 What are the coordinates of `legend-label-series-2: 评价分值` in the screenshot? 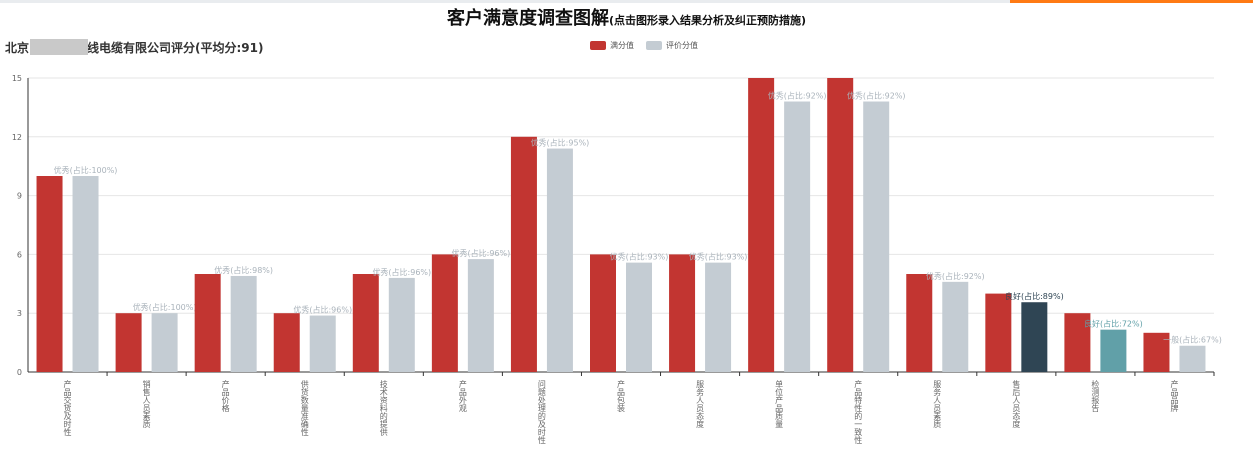 It's located at (682, 45).